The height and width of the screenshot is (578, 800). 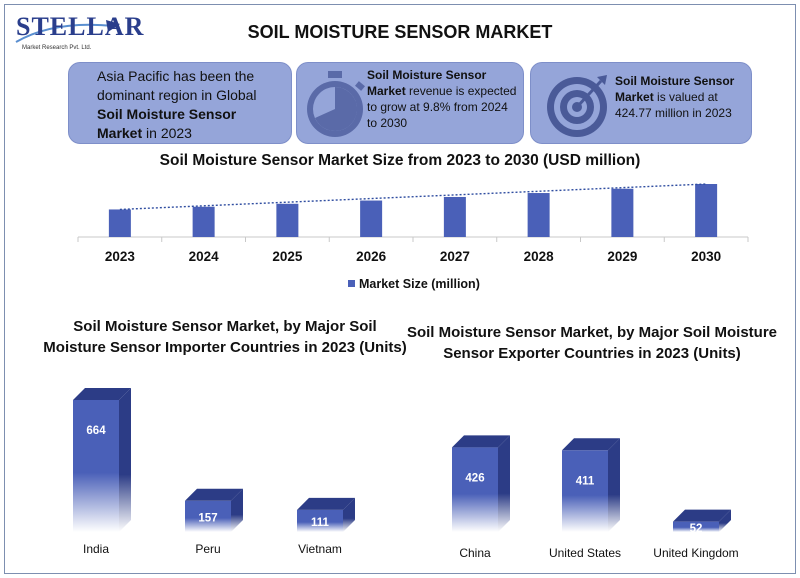 I want to click on category-label: India, so click(x=96, y=549).